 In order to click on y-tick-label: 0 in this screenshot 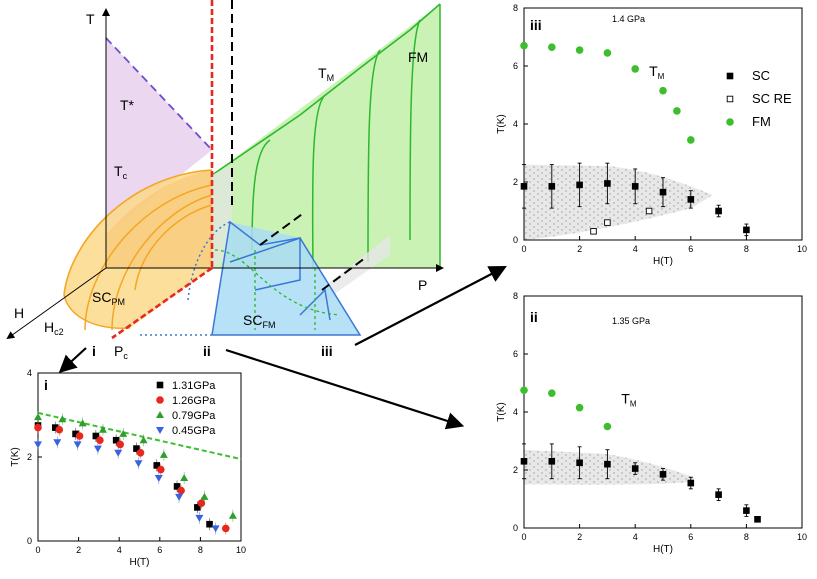, I will do `click(29, 541)`.